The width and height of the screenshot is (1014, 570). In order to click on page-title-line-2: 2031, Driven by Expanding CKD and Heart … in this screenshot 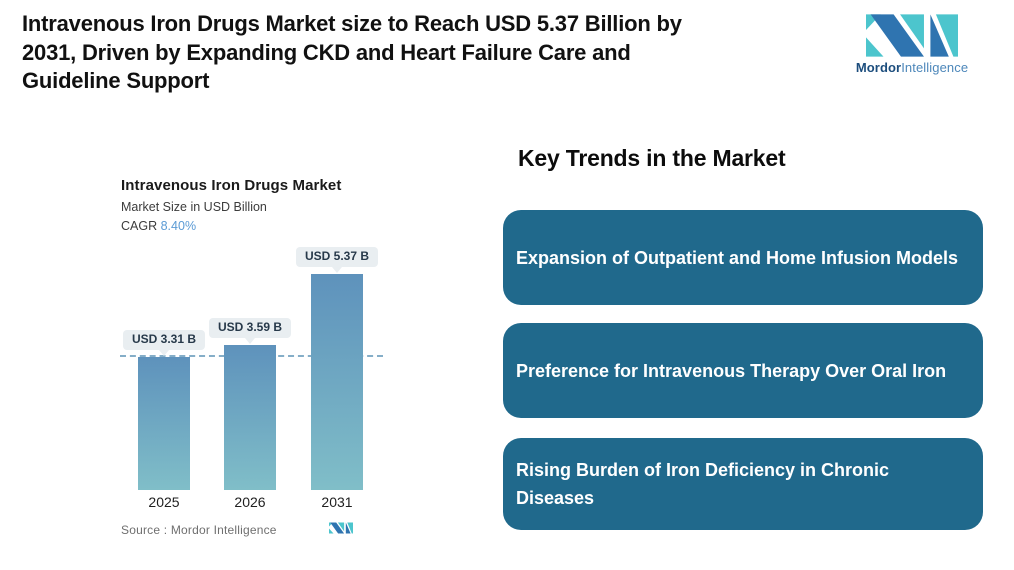, I will do `click(326, 52)`.